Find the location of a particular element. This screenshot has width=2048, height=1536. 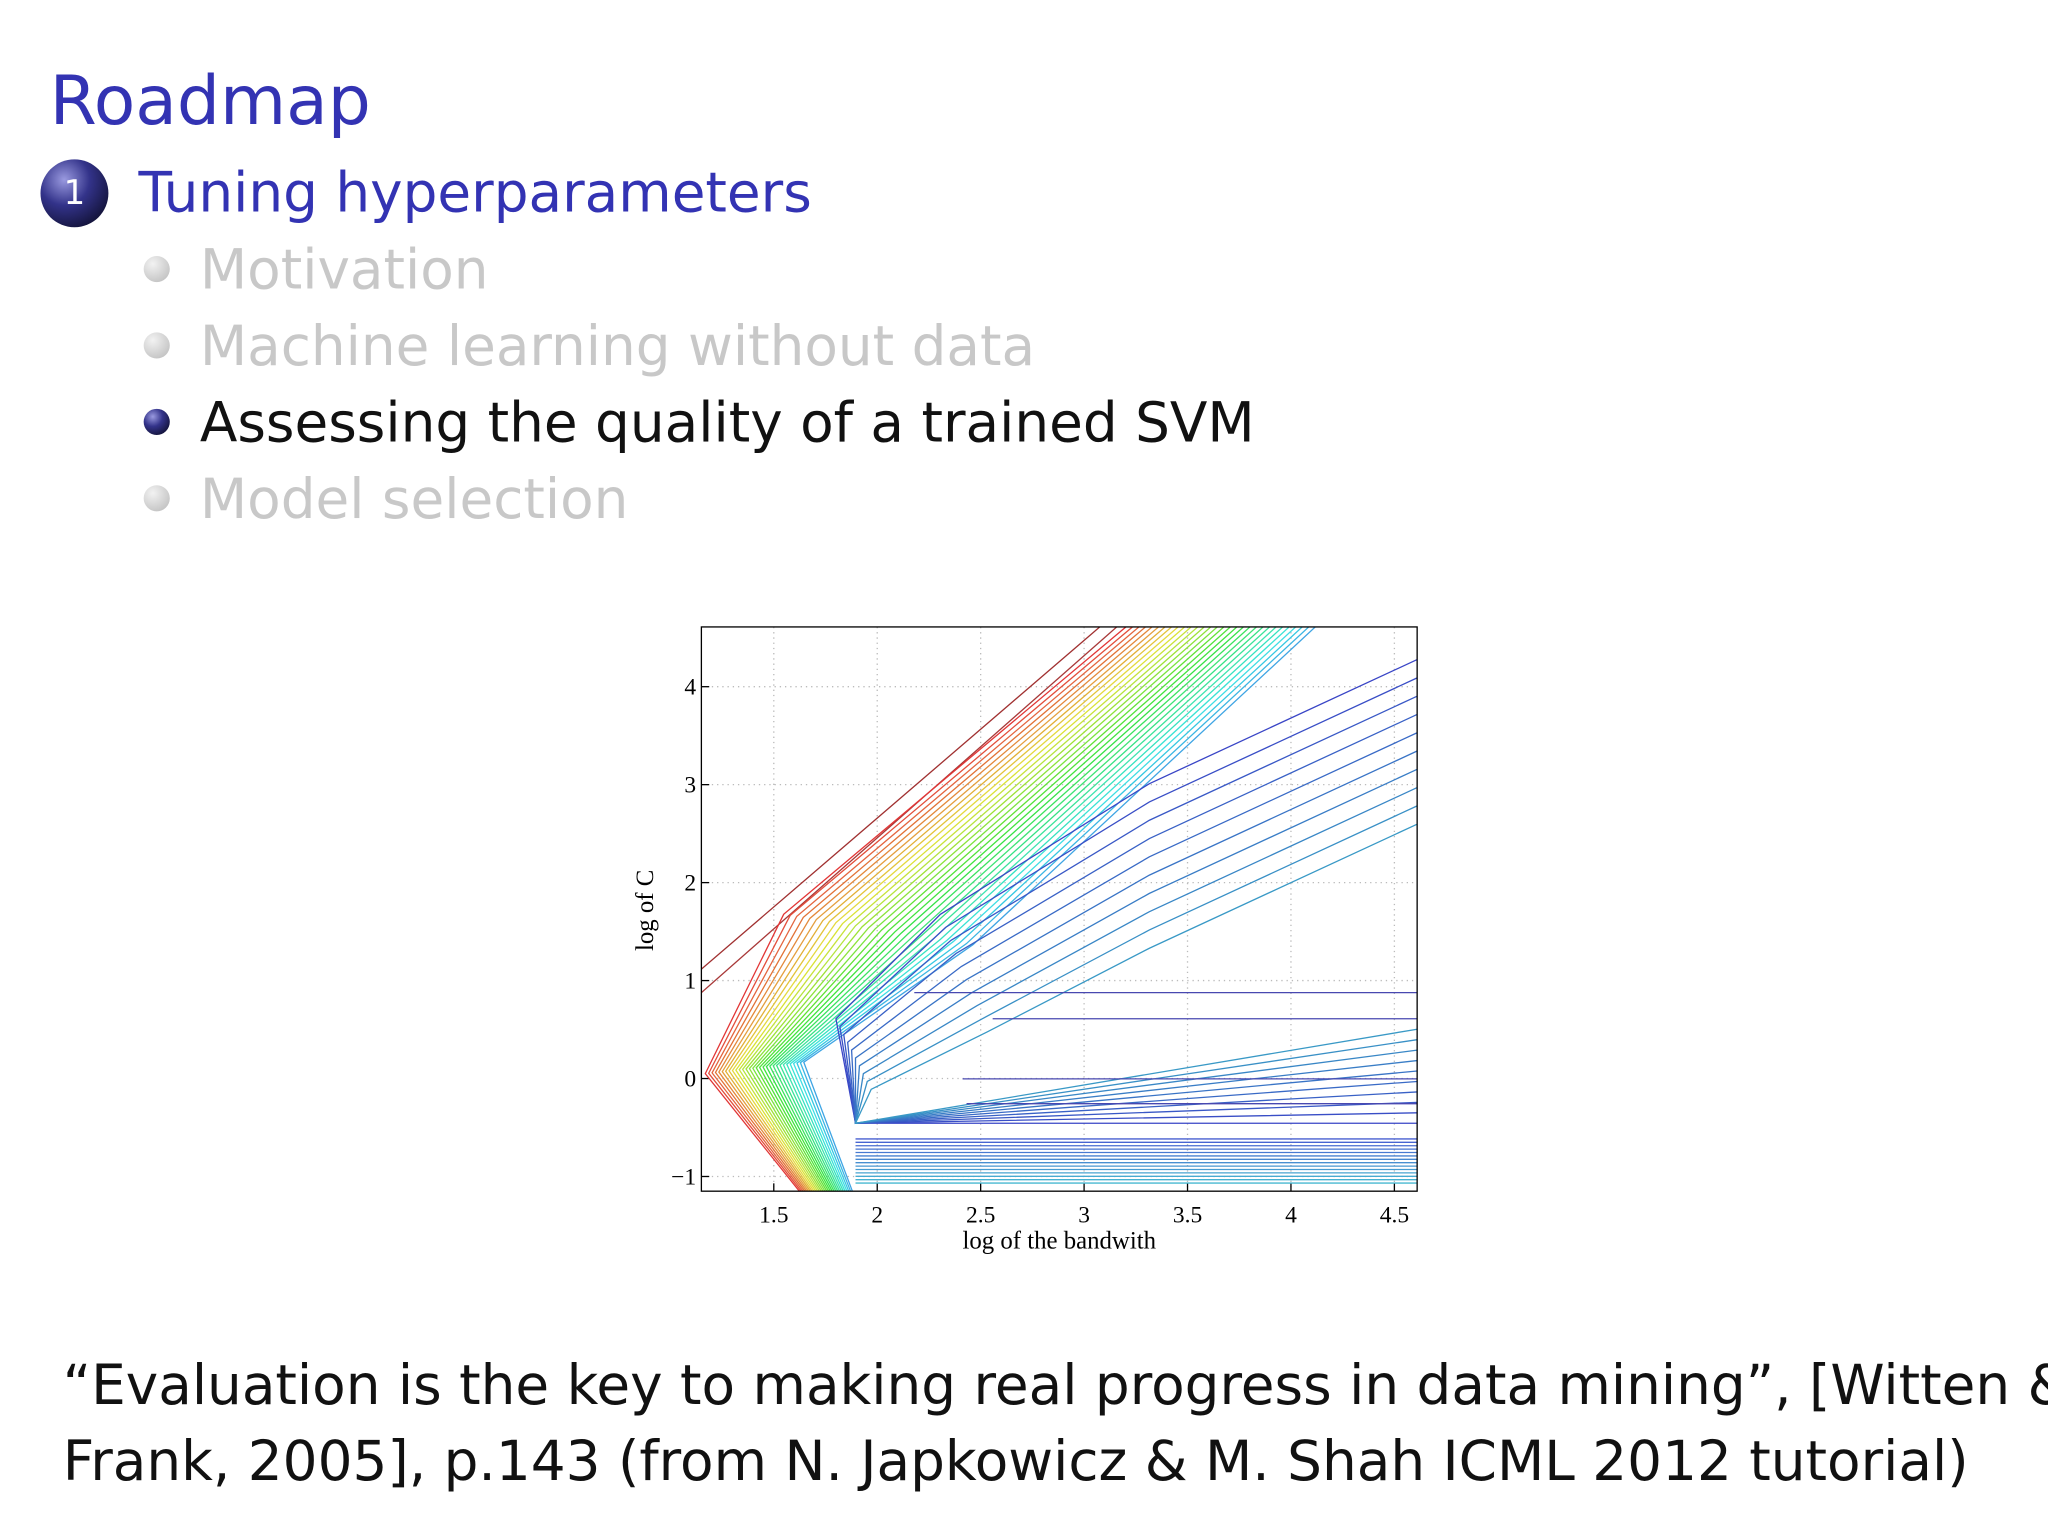

section-number: 1 is located at coordinates (75, 193).